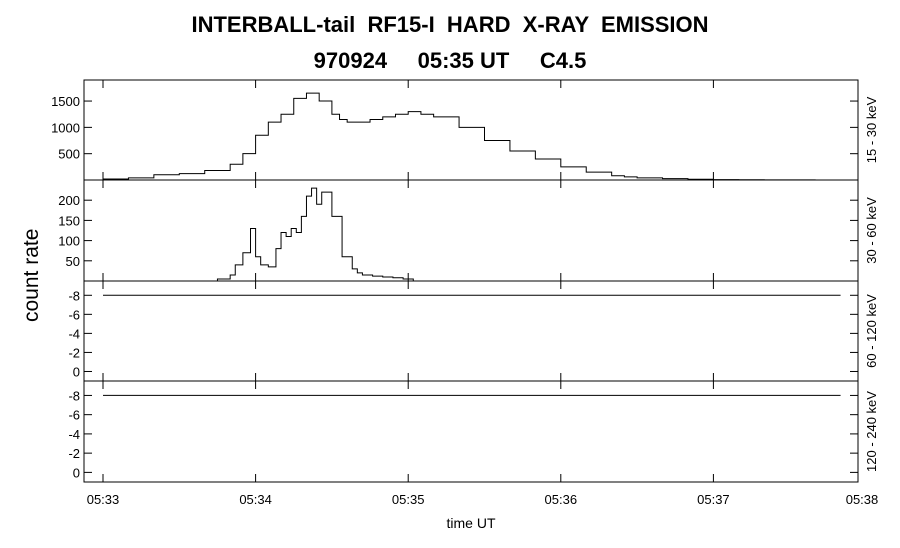 This screenshot has height=548, width=900. I want to click on y-tick-label: 500, so click(69, 154).